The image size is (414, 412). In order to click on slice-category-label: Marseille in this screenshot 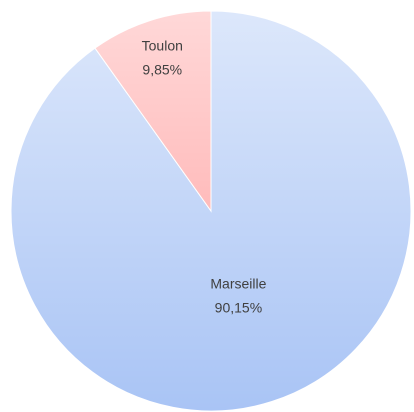, I will do `click(238, 283)`.